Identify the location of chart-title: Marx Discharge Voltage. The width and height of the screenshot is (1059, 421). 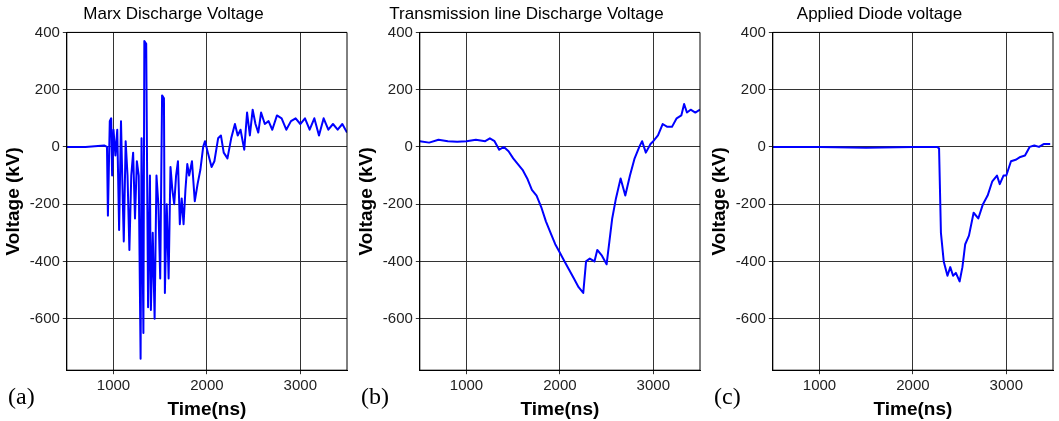
(173, 13).